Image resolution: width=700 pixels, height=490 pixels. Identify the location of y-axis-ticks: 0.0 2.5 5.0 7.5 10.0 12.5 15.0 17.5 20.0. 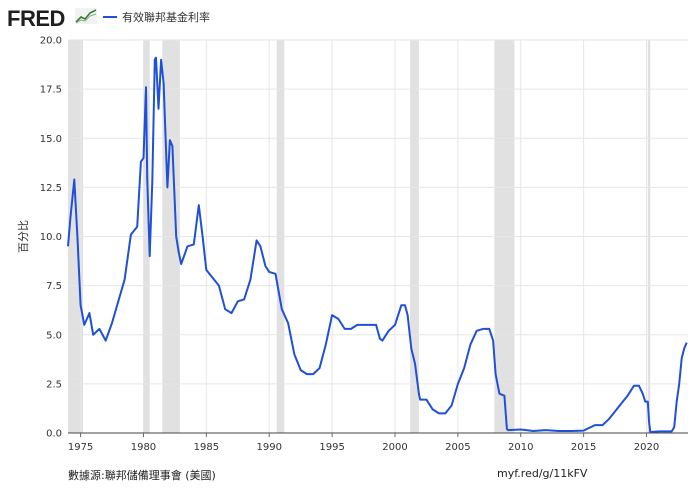
(51, 238).